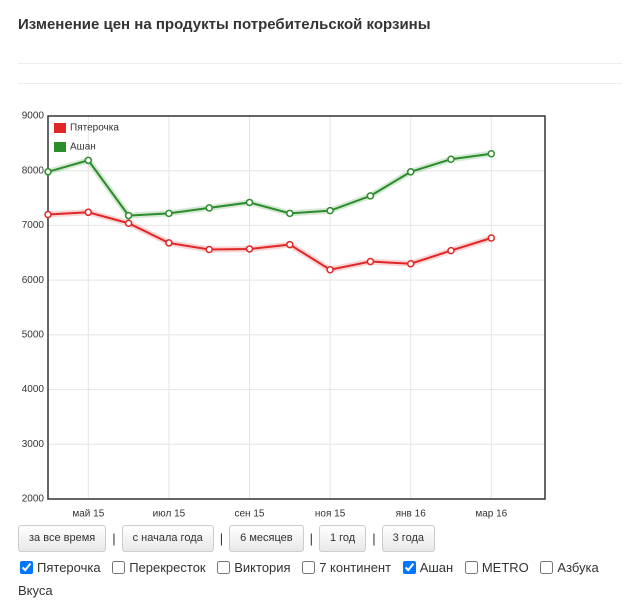 The height and width of the screenshot is (608, 640). I want to click on filter-option: METRO, so click(496, 567).